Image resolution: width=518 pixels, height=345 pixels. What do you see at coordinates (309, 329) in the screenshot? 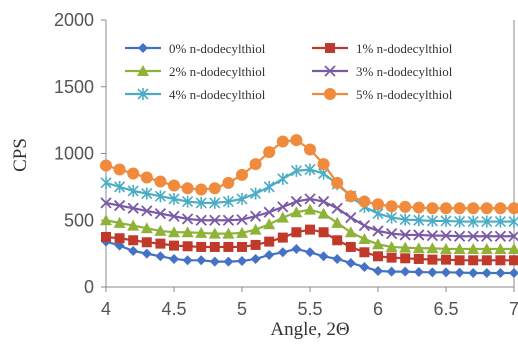
I see `x-axis-title: Angle, 2Θ` at bounding box center [309, 329].